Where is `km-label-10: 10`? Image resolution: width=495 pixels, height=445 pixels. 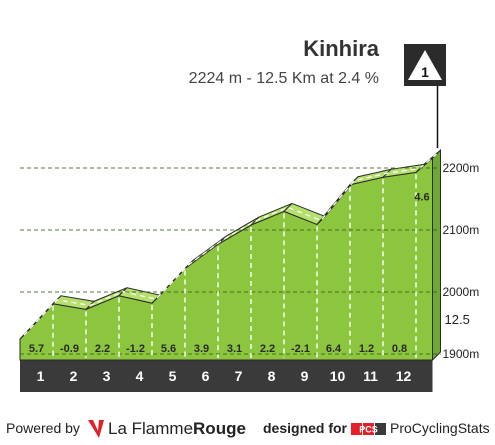
km-label-10: 10 is located at coordinates (338, 376).